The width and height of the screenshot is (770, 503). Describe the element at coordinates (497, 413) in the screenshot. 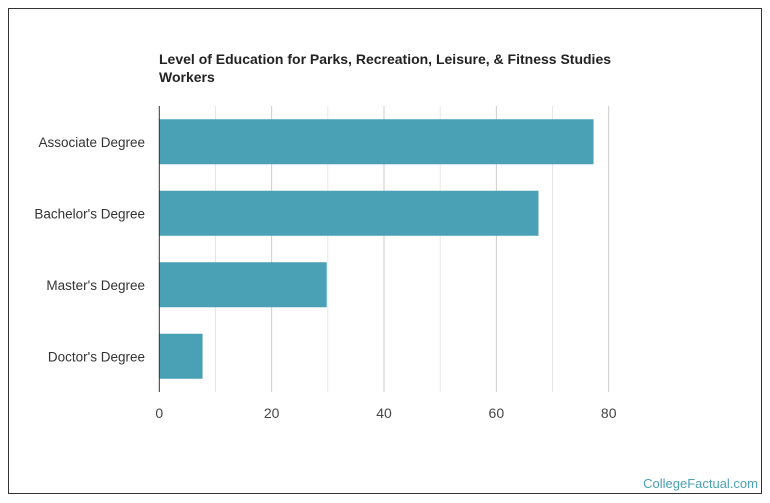

I see `x-tick-label: 60` at that location.